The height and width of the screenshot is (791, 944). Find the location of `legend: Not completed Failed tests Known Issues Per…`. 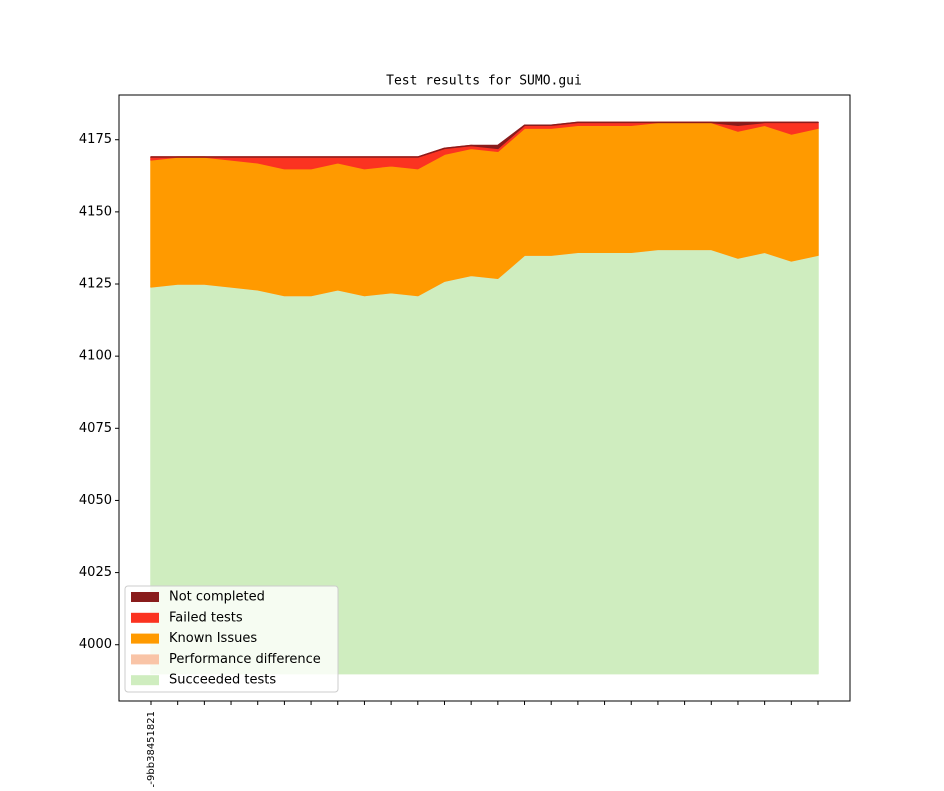

legend: Not completed Failed tests Known Issues Per… is located at coordinates (231, 639).